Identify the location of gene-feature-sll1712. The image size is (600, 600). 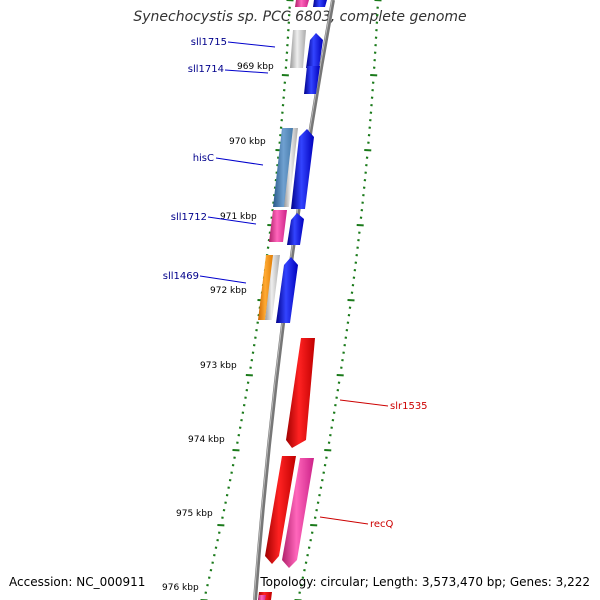
(295, 229).